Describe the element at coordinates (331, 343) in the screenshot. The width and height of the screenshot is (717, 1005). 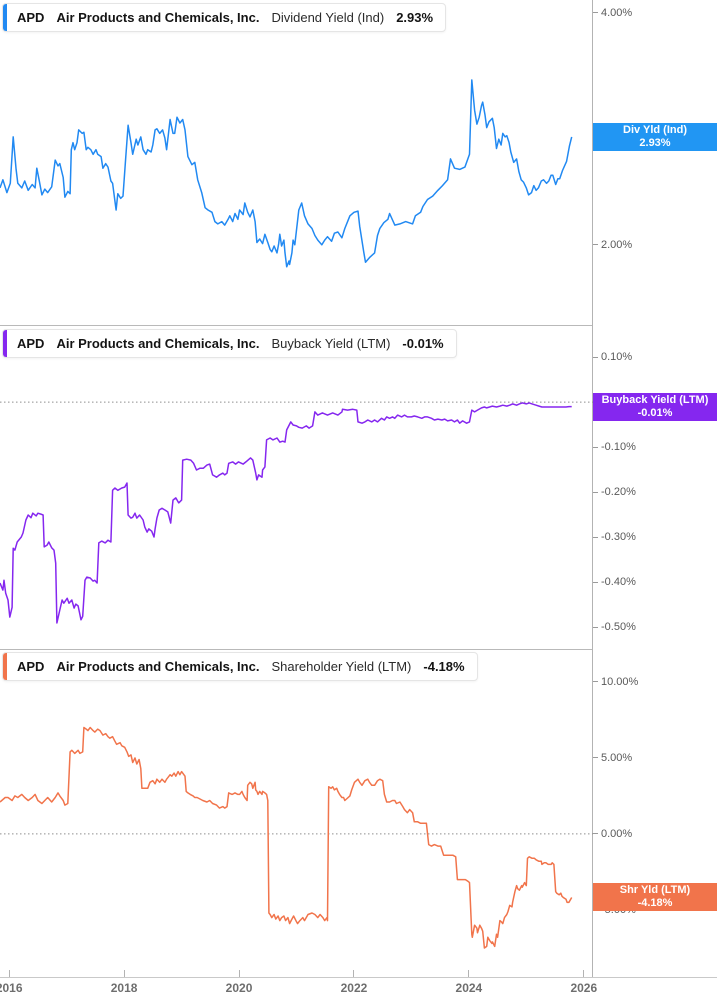
I see `legend-metric-name: Buyback Yield (LTM)` at that location.